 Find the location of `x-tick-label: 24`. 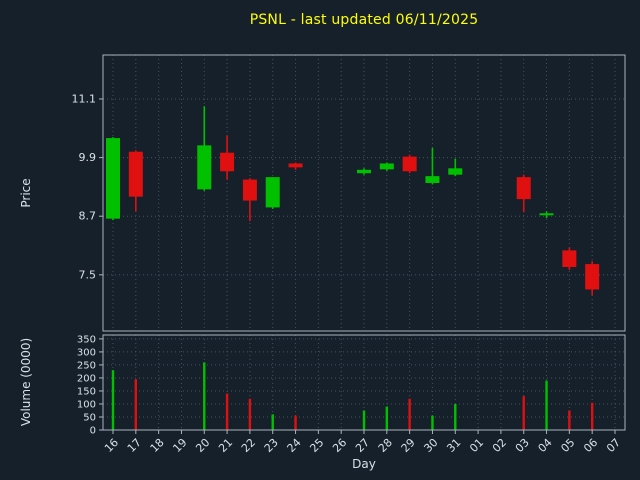

x-tick-label: 24 is located at coordinates (294, 445).